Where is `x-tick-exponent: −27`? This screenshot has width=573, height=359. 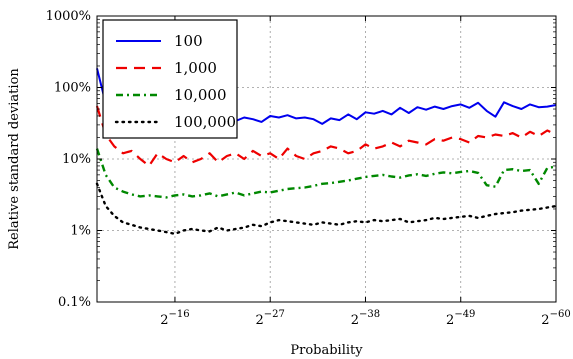 x-tick-exponent: −27 is located at coordinates (274, 314).